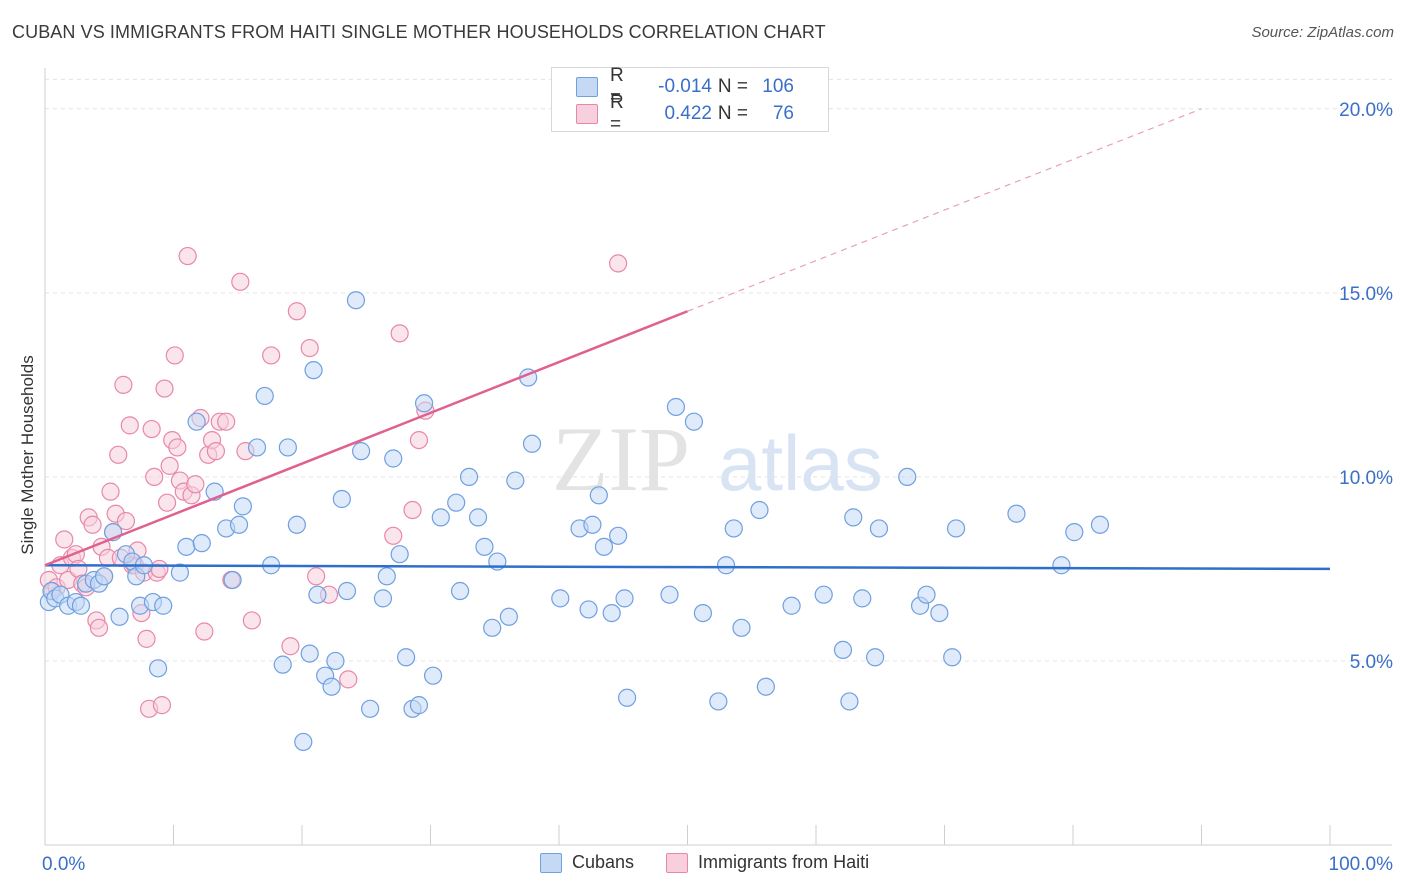 This screenshot has height=892, width=1406. I want to click on source-label: Source: ZipAtlas.com, so click(1322, 32).